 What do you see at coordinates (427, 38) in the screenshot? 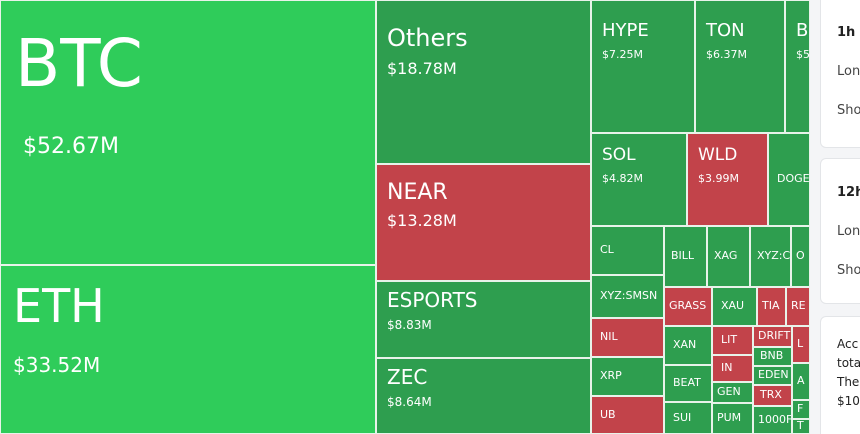
I see `tile-label: Others` at bounding box center [427, 38].